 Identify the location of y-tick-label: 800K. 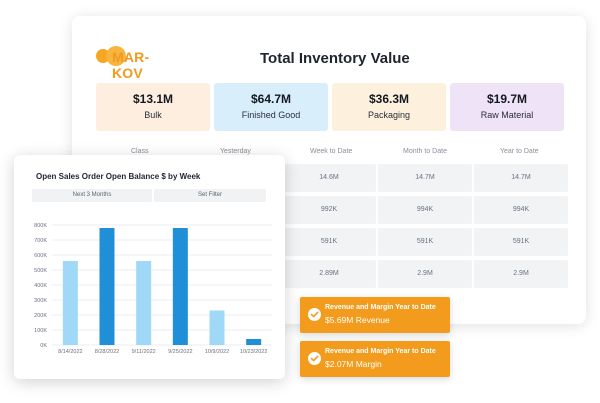
(40, 226).